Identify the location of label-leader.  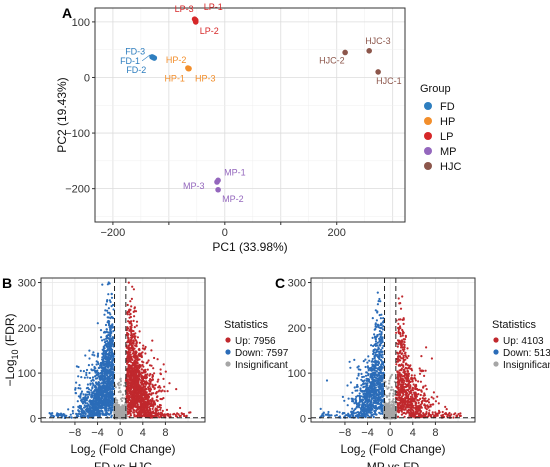
(146, 58).